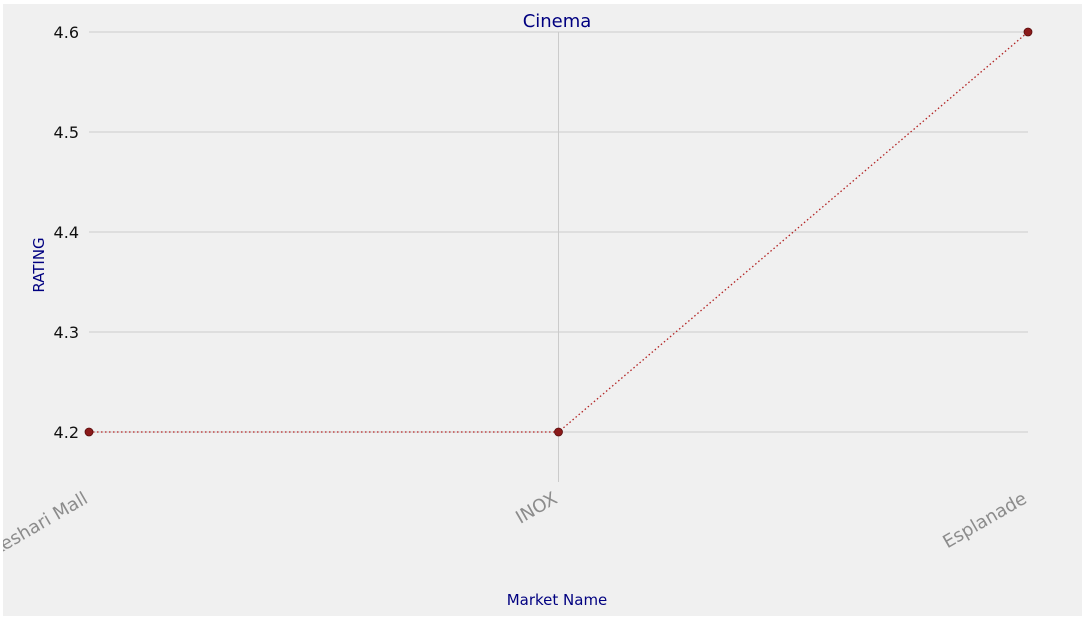  What do you see at coordinates (984, 520) in the screenshot?
I see `x-tick-label: Esplanade` at bounding box center [984, 520].